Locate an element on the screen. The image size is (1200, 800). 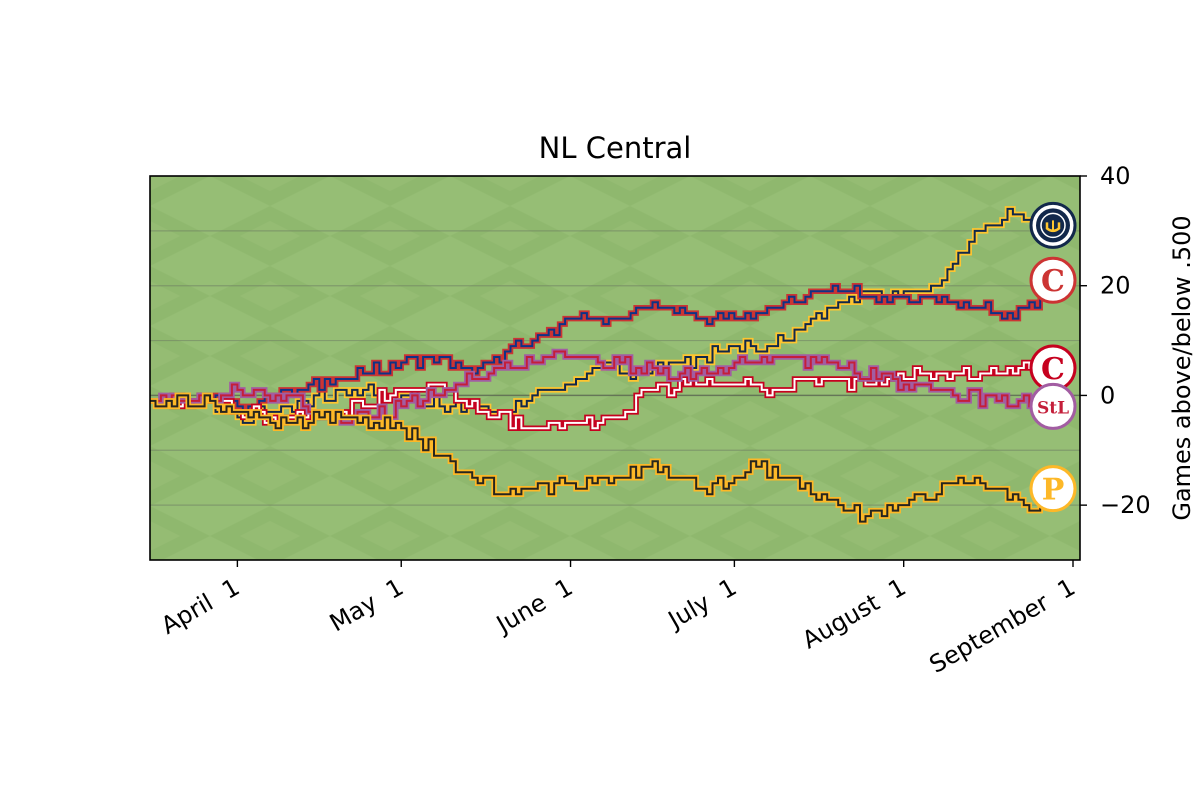
cardinals-series is located at coordinates (602, 387).